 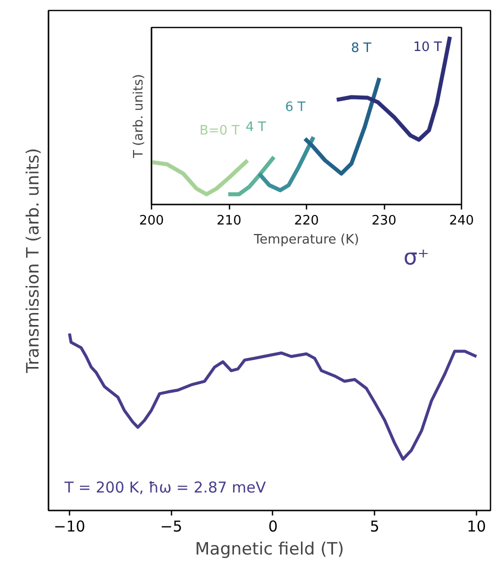 I want to click on text: σ⁺, so click(x=417, y=258).